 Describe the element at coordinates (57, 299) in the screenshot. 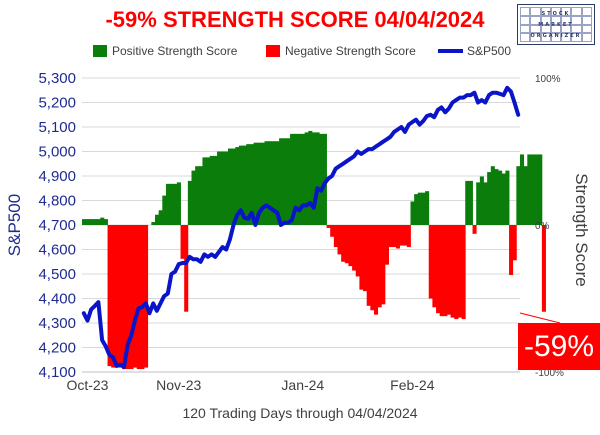

I see `left-axis-tick-label: 4,400` at that location.